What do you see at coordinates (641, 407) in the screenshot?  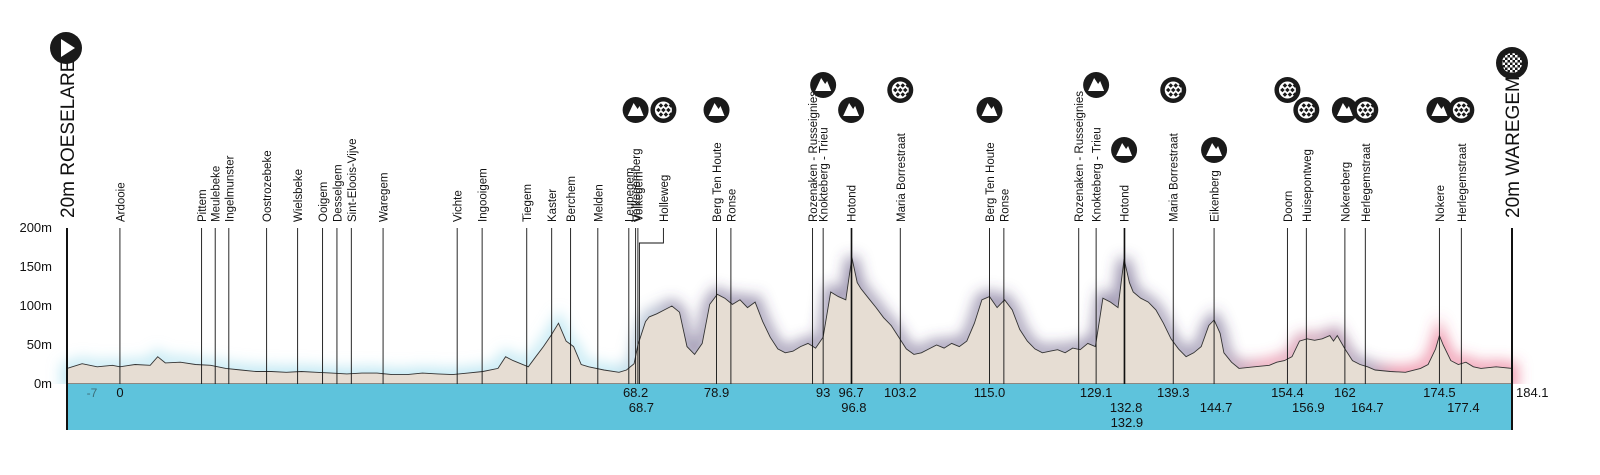 I see `km-label: 68.7` at bounding box center [641, 407].